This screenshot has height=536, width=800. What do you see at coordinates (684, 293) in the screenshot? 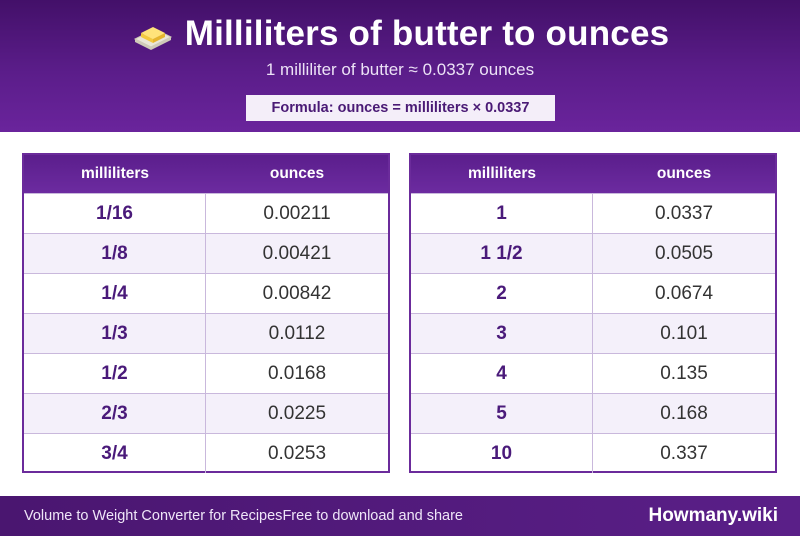
I see `ounces-cell: 0.0674` at bounding box center [684, 293].